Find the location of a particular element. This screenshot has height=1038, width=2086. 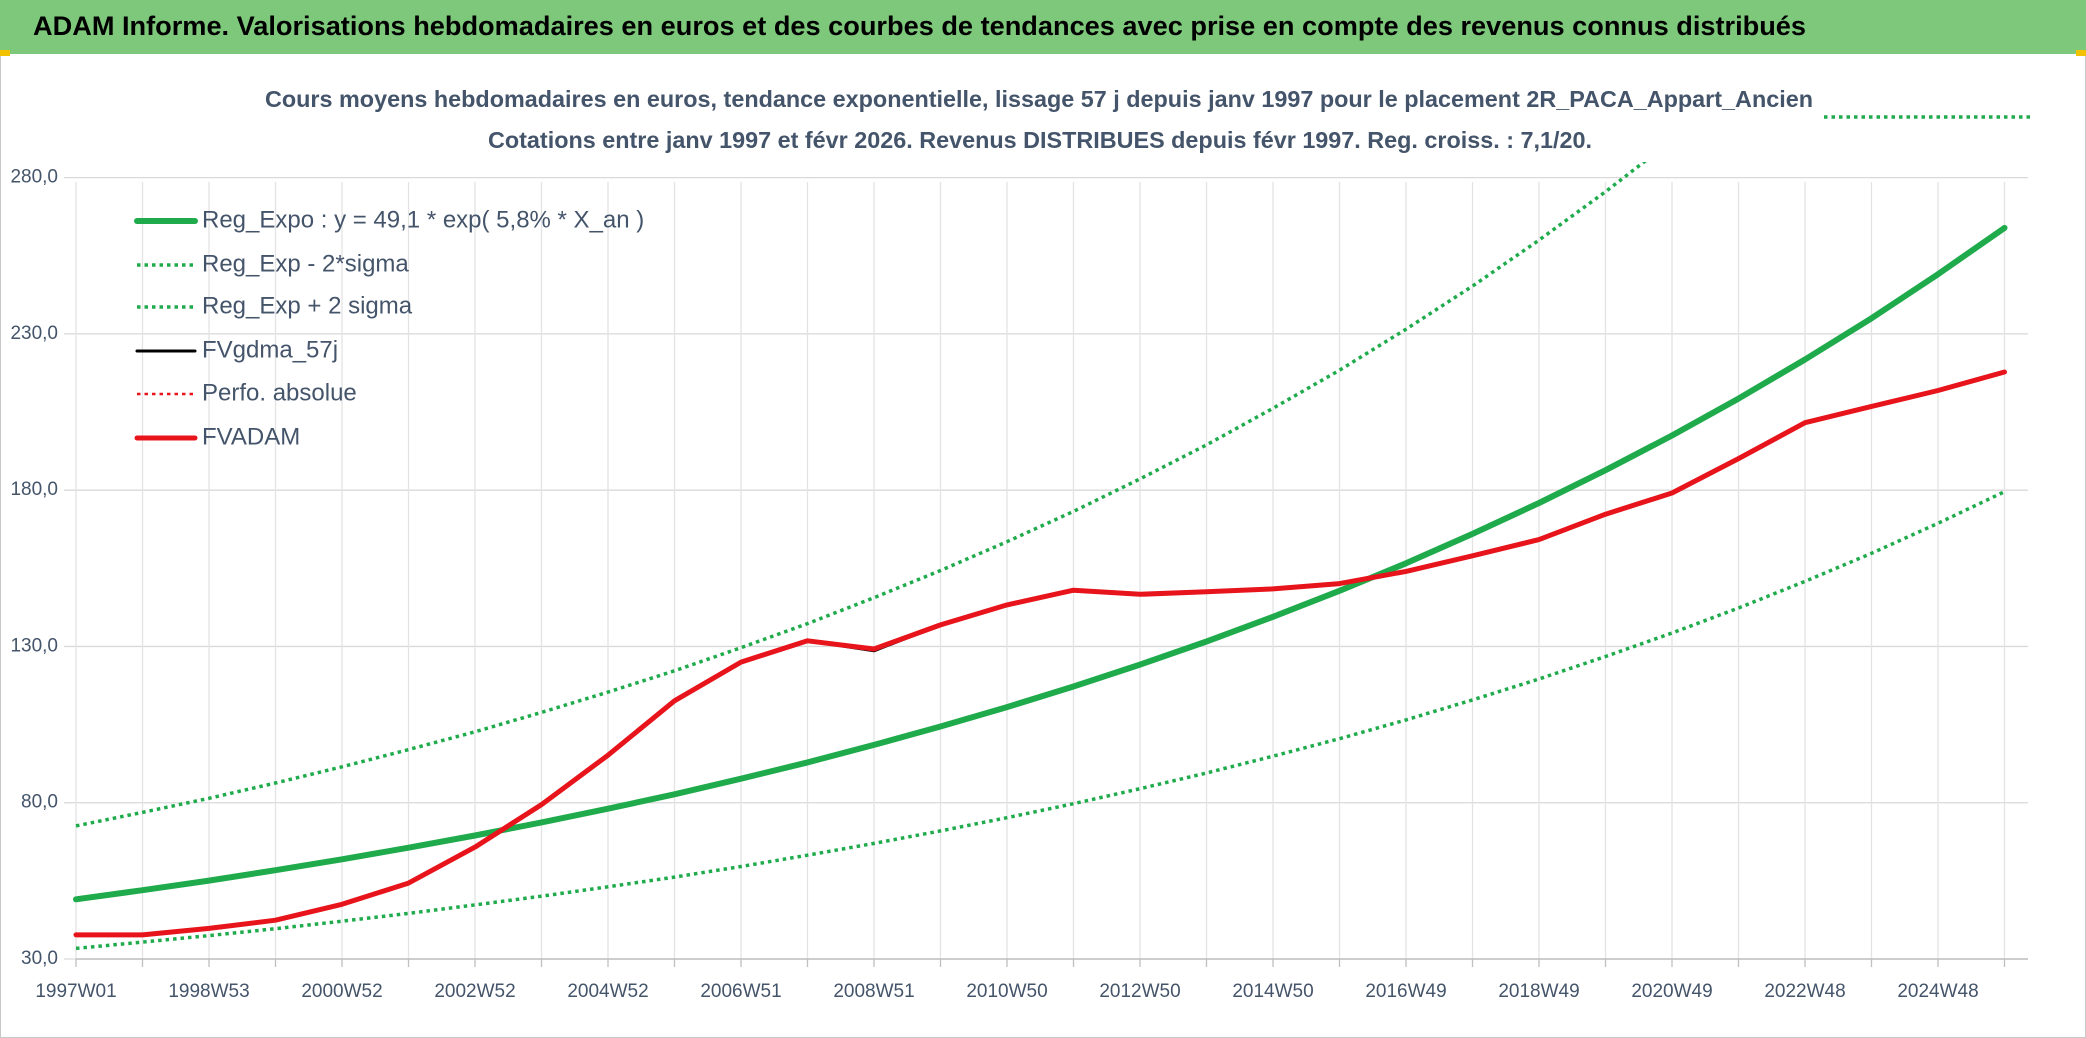

x-tick-label: 2020W49 is located at coordinates (1671, 991).